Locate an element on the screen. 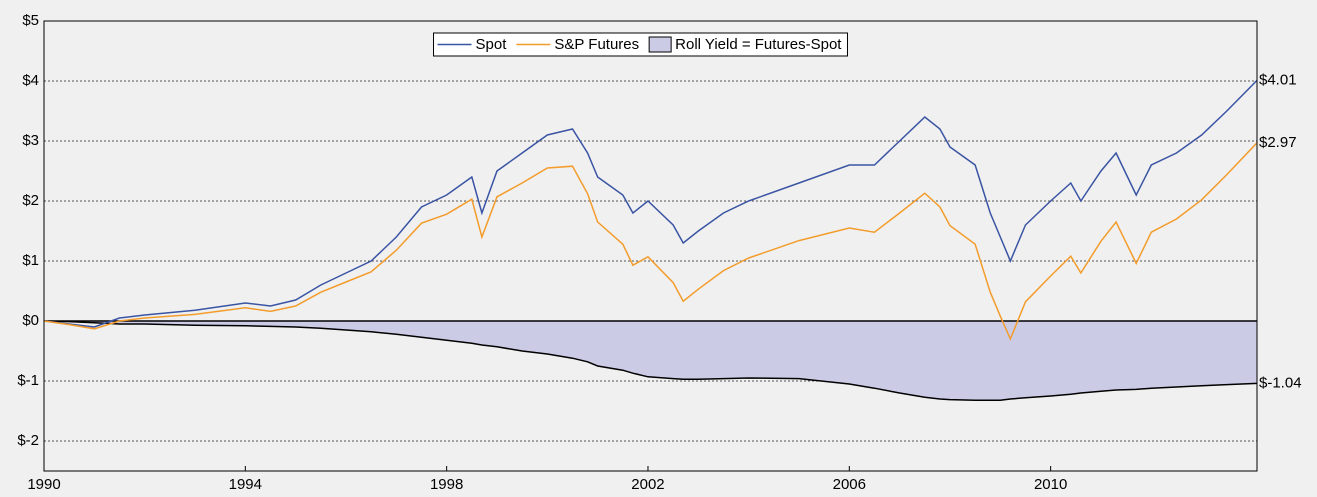 This screenshot has width=1317, height=497. x-tick-label: 1998 is located at coordinates (446, 484).